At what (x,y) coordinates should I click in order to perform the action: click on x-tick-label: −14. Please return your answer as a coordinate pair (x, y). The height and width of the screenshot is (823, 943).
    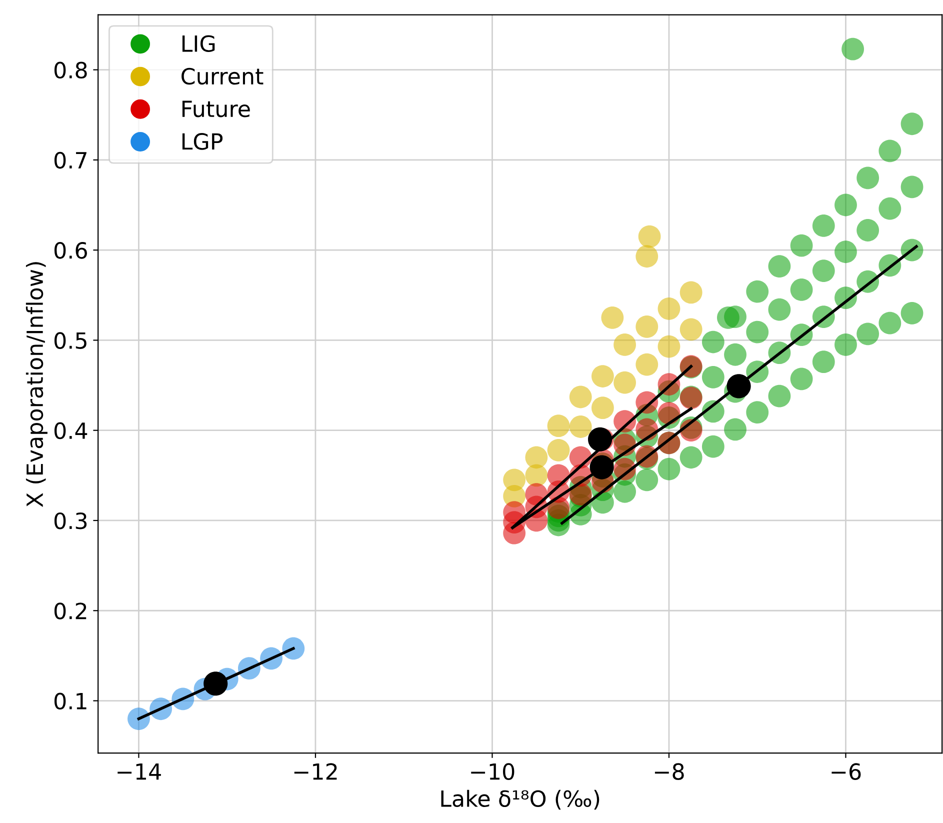
    Looking at the image, I should click on (139, 771).